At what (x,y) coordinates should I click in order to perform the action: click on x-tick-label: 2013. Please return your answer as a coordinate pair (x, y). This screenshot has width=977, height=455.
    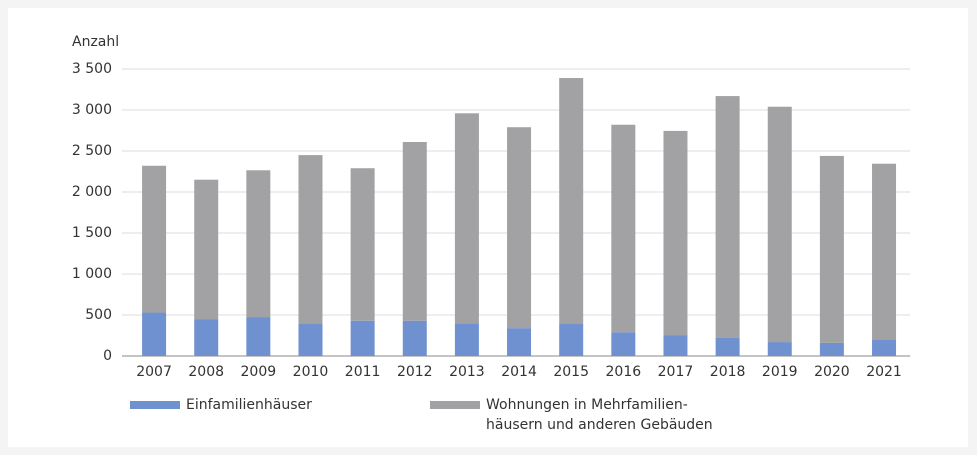
    Looking at the image, I should click on (467, 372).